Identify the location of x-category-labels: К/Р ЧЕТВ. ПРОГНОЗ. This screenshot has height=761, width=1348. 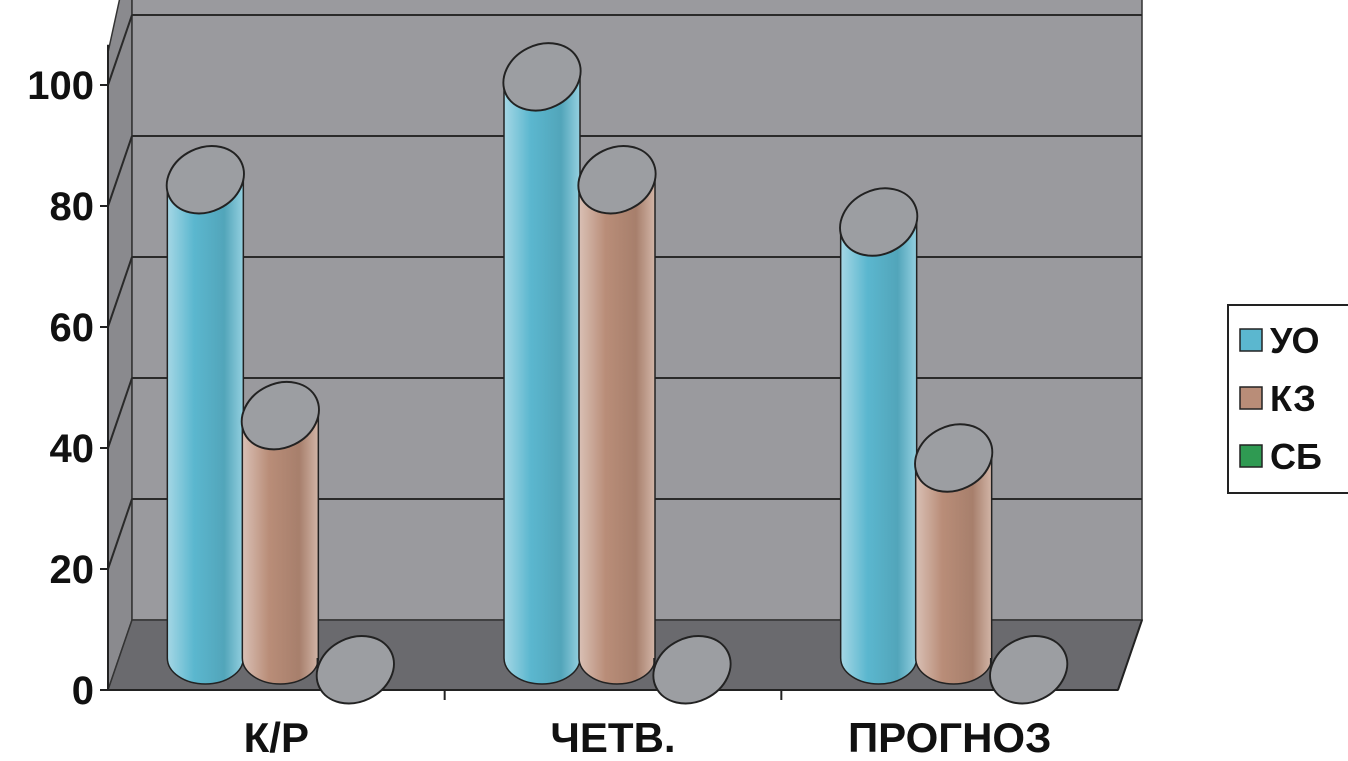
(648, 737).